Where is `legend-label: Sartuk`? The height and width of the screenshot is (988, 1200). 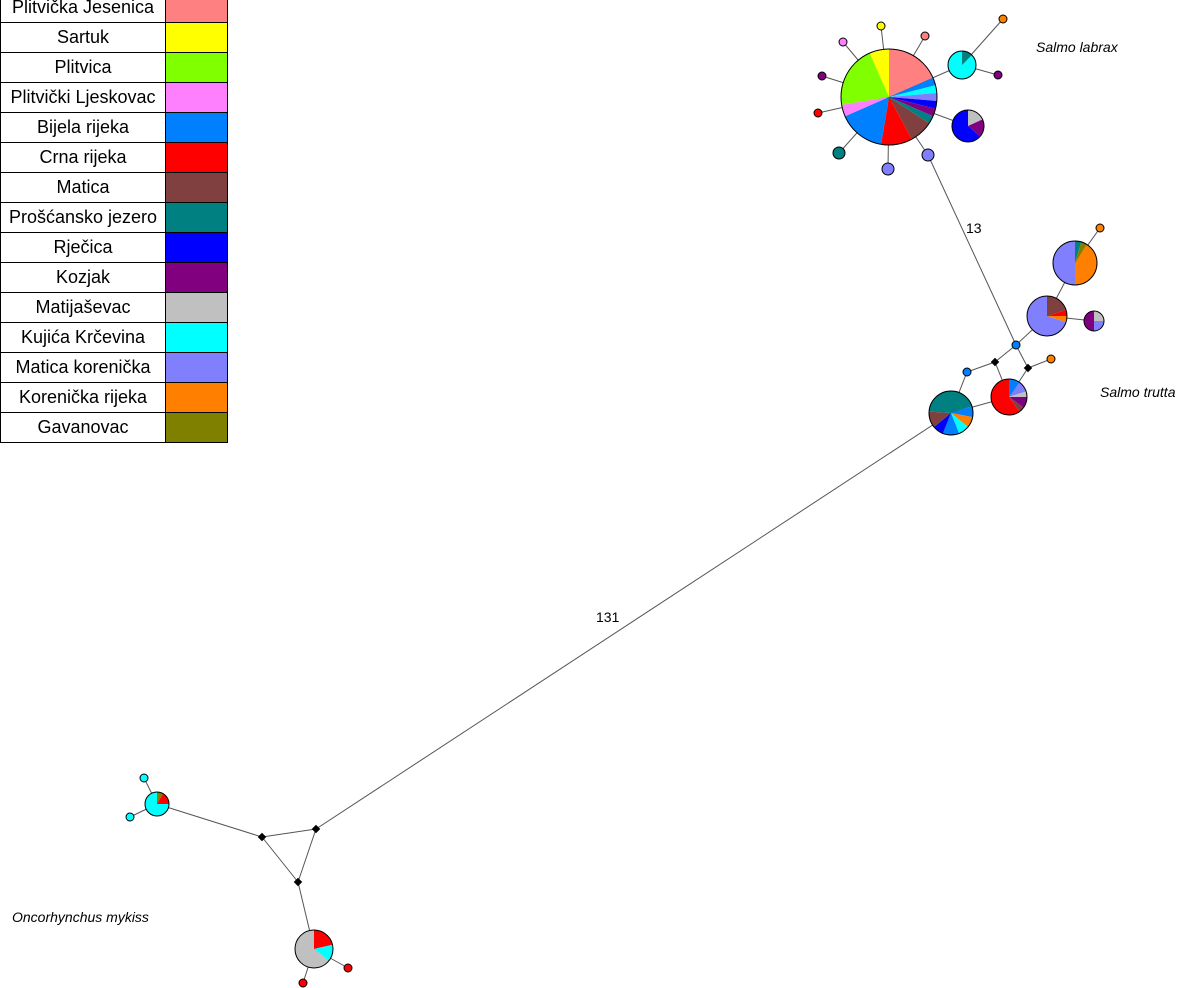
legend-label: Sartuk is located at coordinates (83, 37).